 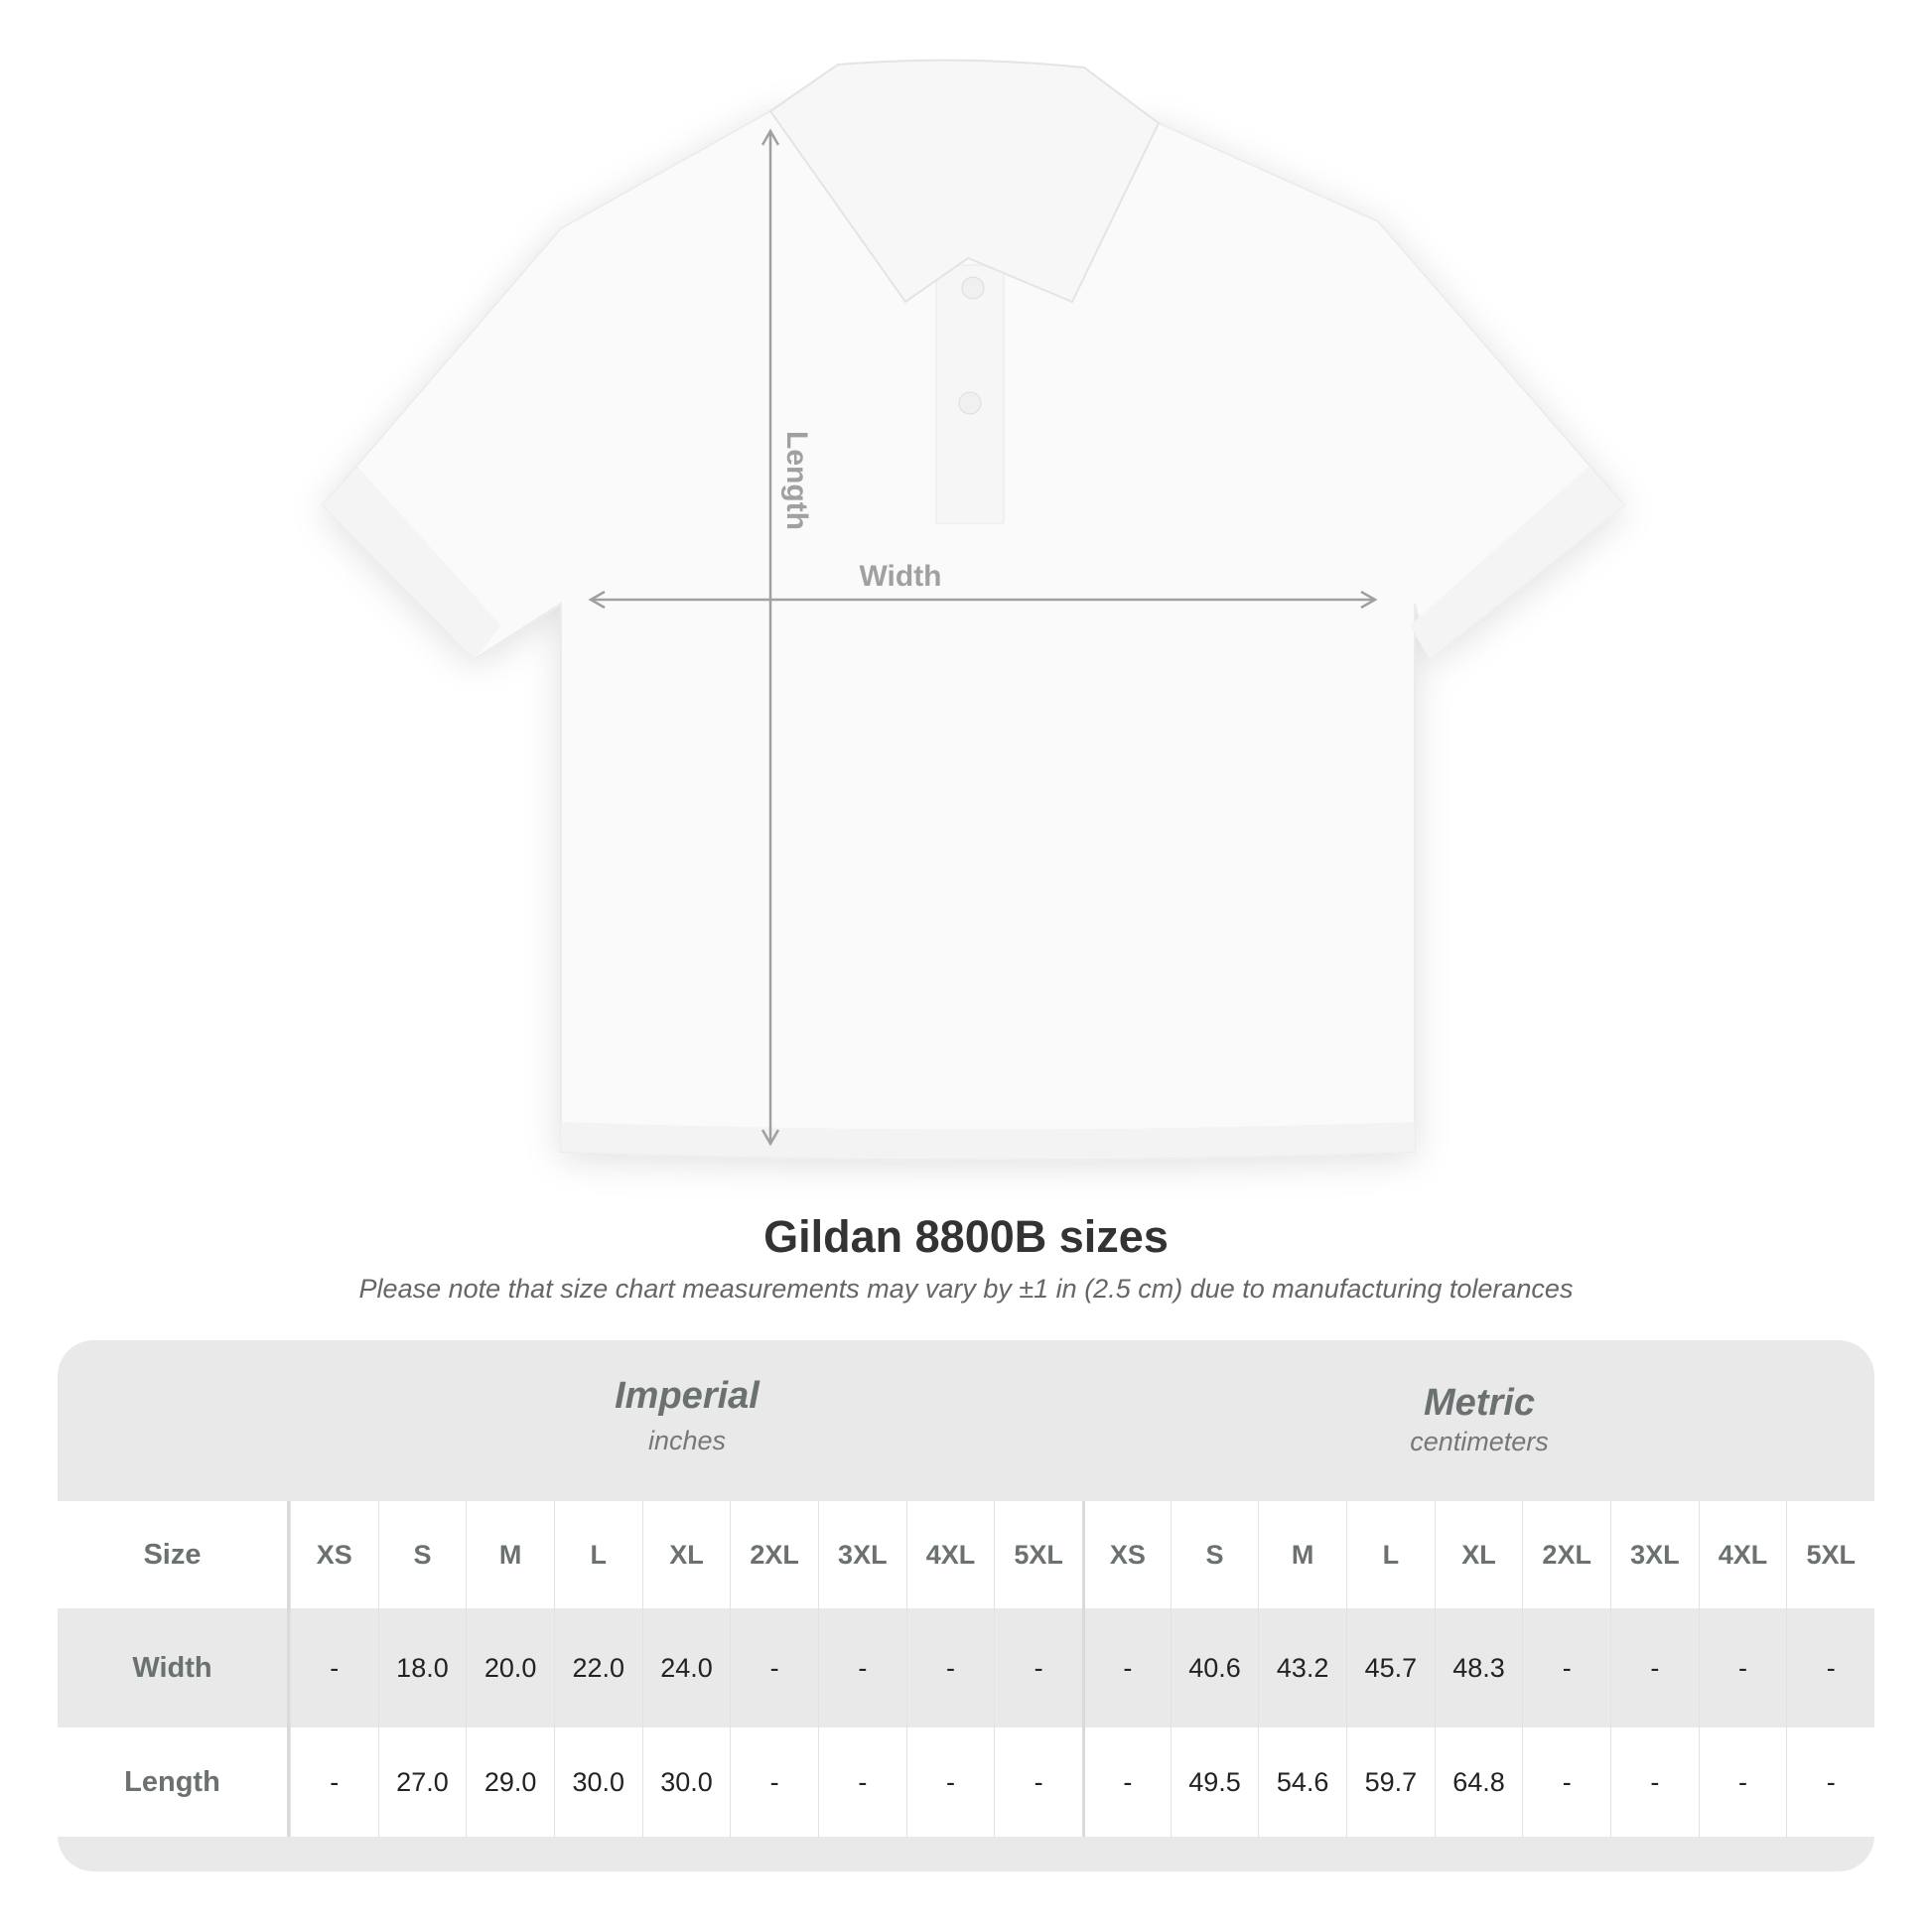 I want to click on length-label: Length, so click(x=796, y=481).